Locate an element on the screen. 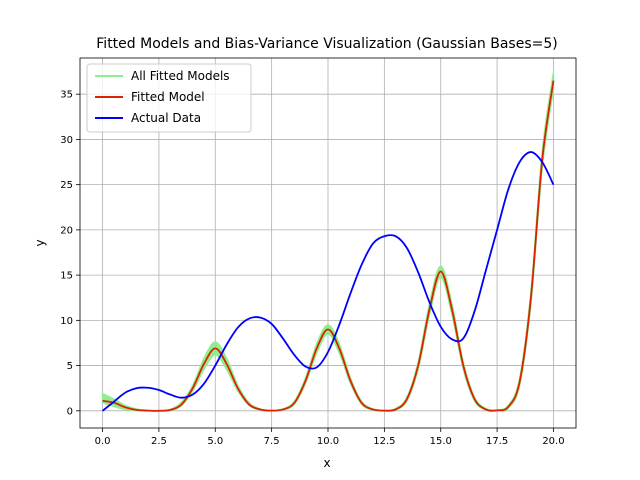 This screenshot has width=640, height=480. x-tick-label: 17.5 is located at coordinates (497, 441).